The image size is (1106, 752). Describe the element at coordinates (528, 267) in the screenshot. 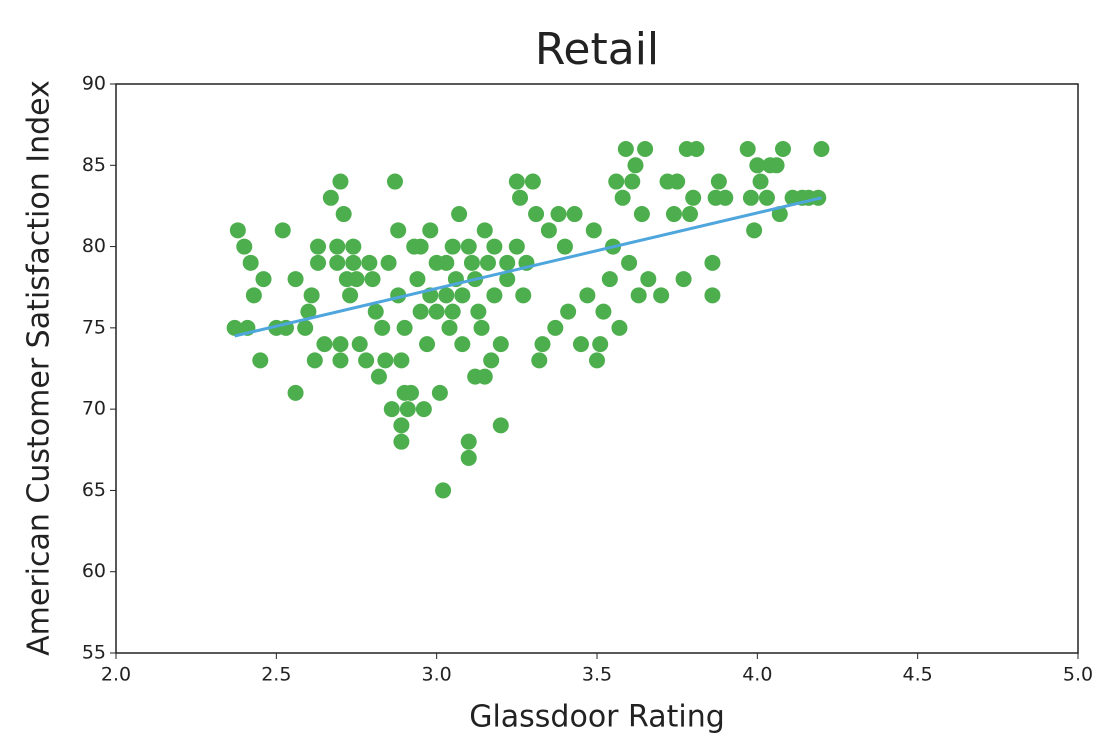

I see `trend-line` at that location.